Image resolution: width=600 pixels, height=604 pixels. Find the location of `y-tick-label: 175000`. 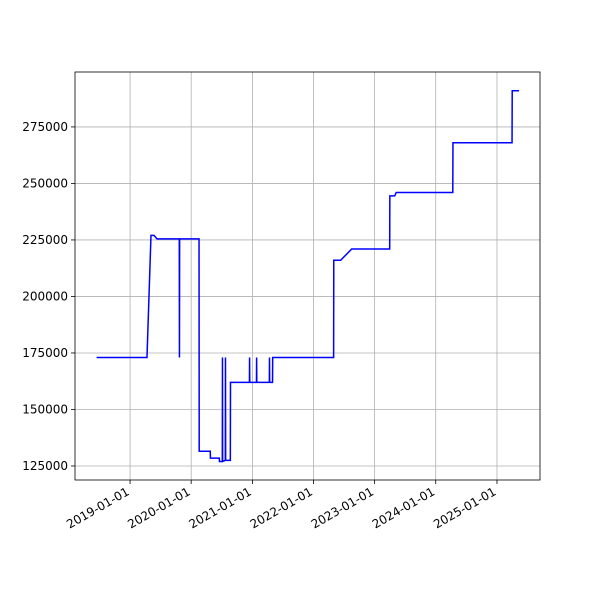

y-tick-label: 175000 is located at coordinates (45, 353).